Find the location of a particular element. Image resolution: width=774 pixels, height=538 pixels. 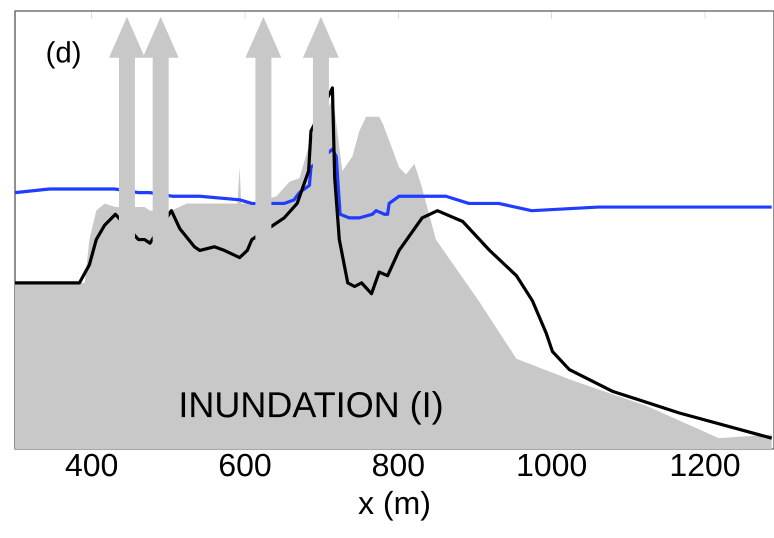

text: (d) is located at coordinates (63, 54).